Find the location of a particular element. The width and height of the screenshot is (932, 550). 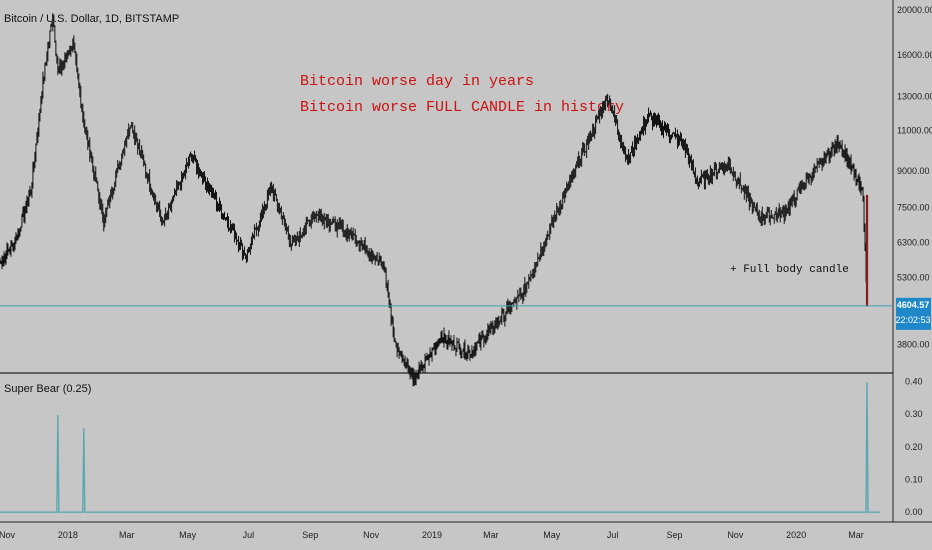

price-badge-background is located at coordinates (913, 313).